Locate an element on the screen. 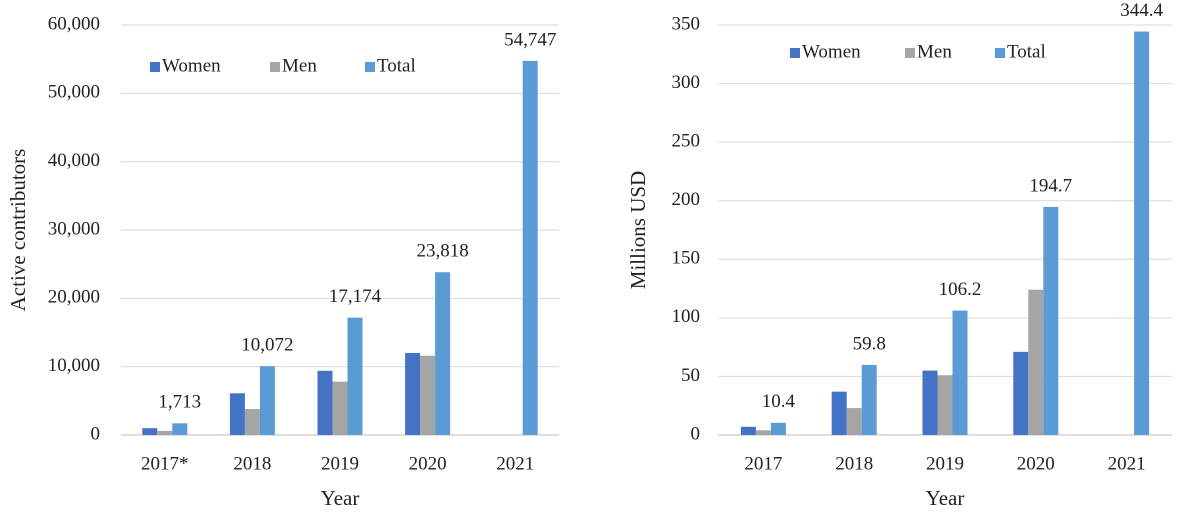  x-tick-label: 2017 is located at coordinates (763, 463).